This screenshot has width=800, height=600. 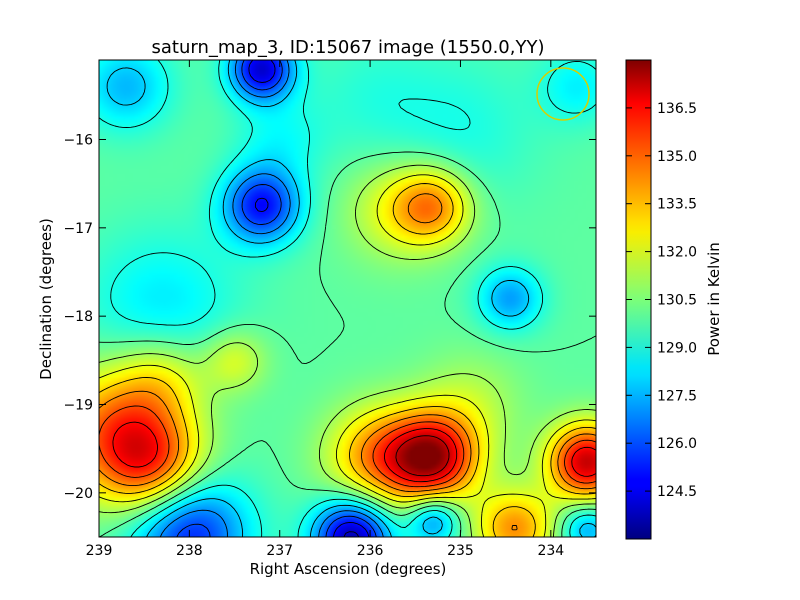 I want to click on x-tick-label: 237, so click(x=279, y=551).